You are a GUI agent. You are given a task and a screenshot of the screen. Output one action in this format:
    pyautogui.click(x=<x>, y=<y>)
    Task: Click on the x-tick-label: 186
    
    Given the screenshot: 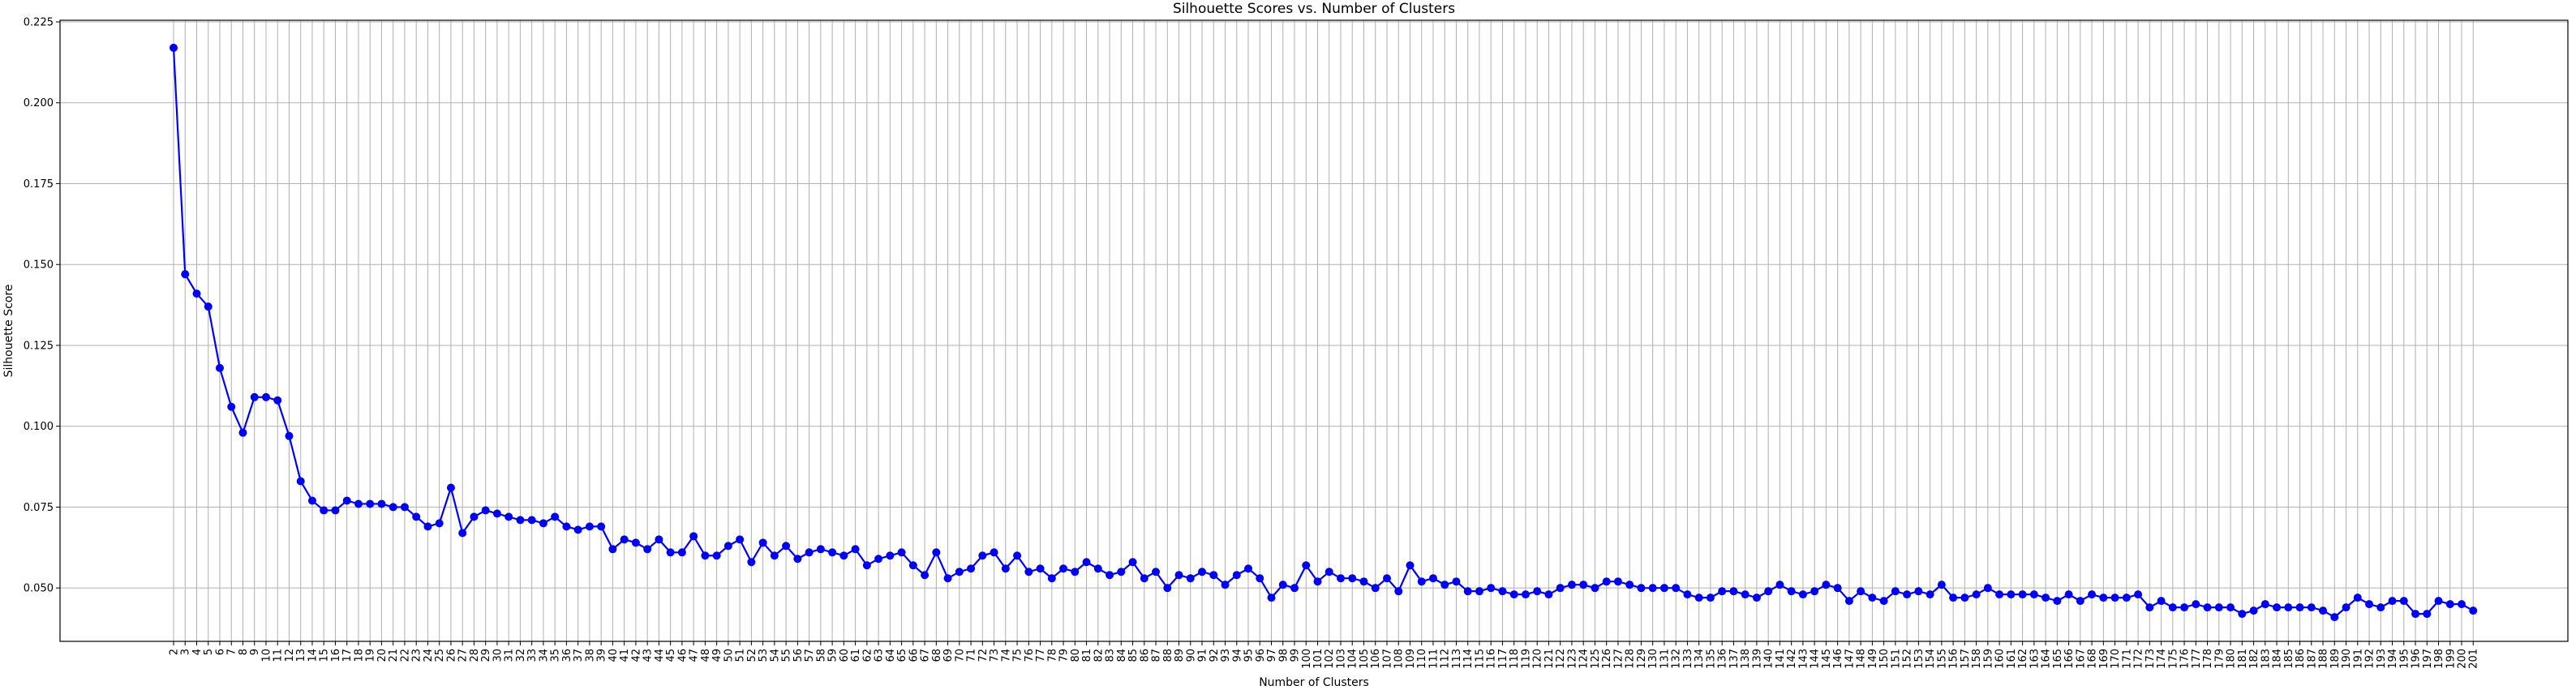 What is the action you would take?
    pyautogui.click(x=2301, y=659)
    